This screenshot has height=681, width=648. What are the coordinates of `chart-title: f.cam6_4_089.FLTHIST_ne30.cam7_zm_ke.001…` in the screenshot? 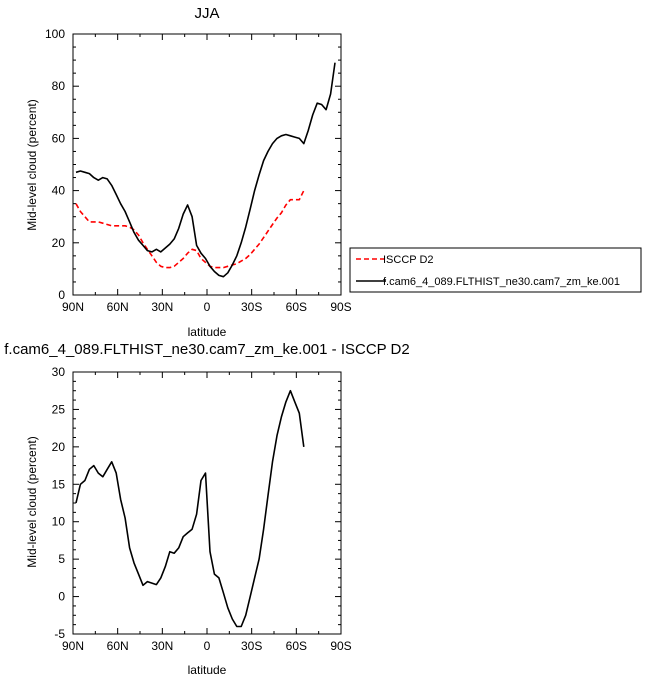 It's located at (206, 349).